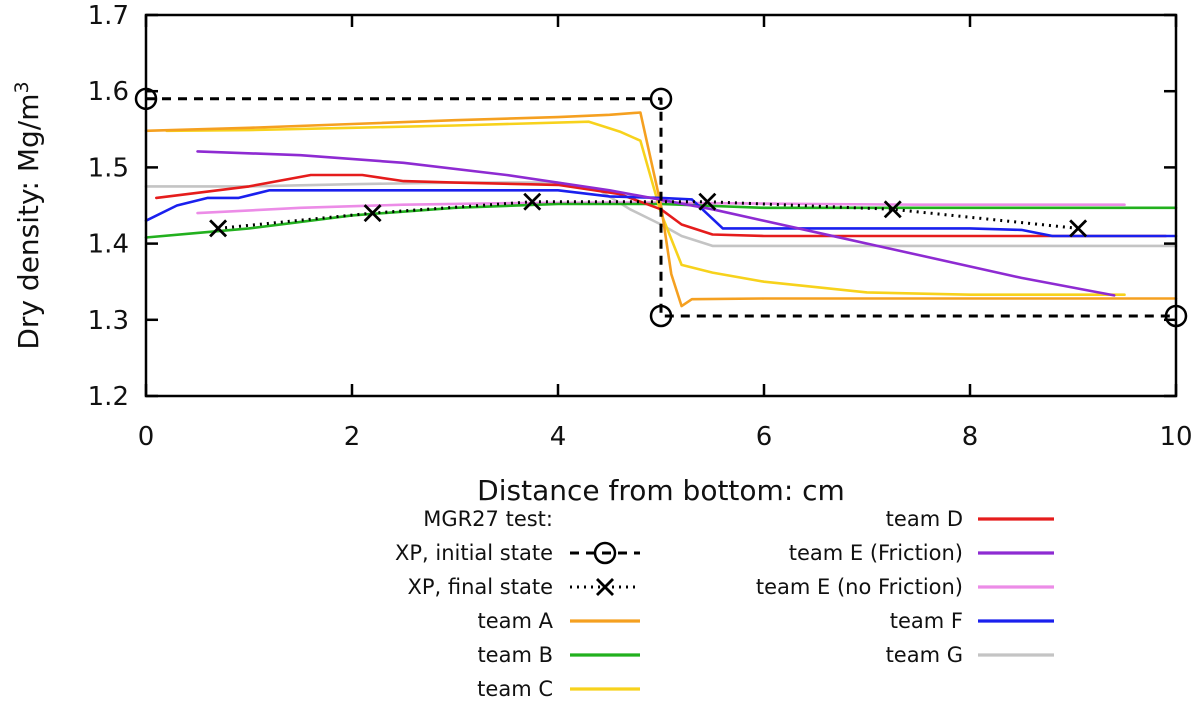  What do you see at coordinates (924, 519) in the screenshot?
I see `legend-entry-team-d-label: team D` at bounding box center [924, 519].